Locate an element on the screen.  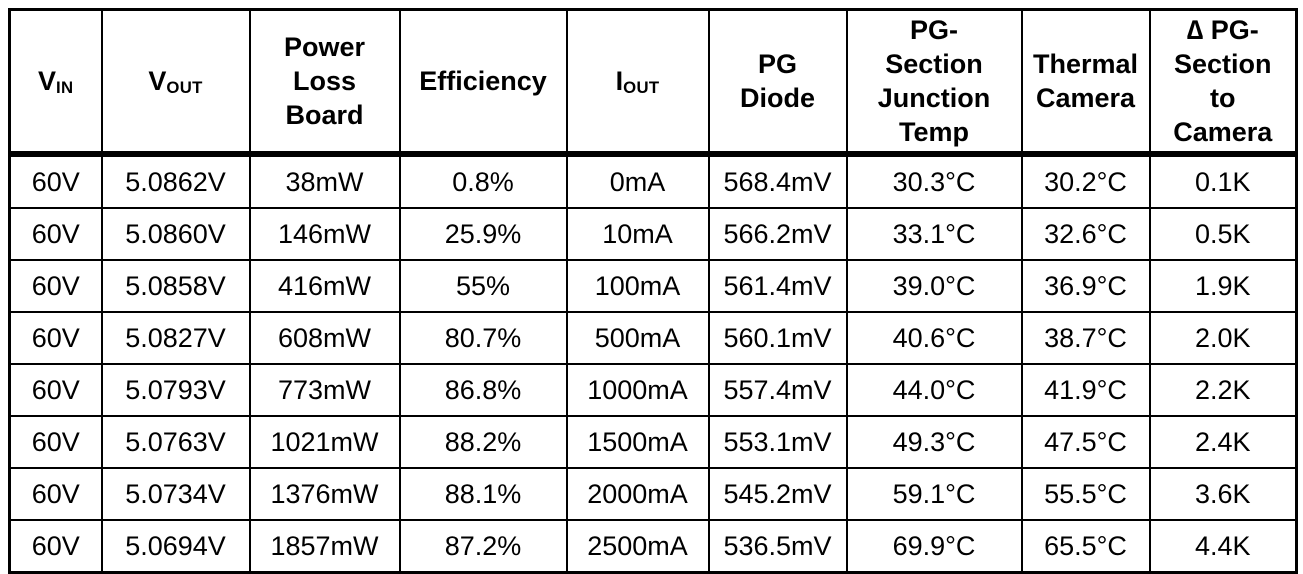
table-cell: 2000mA is located at coordinates (637, 494).